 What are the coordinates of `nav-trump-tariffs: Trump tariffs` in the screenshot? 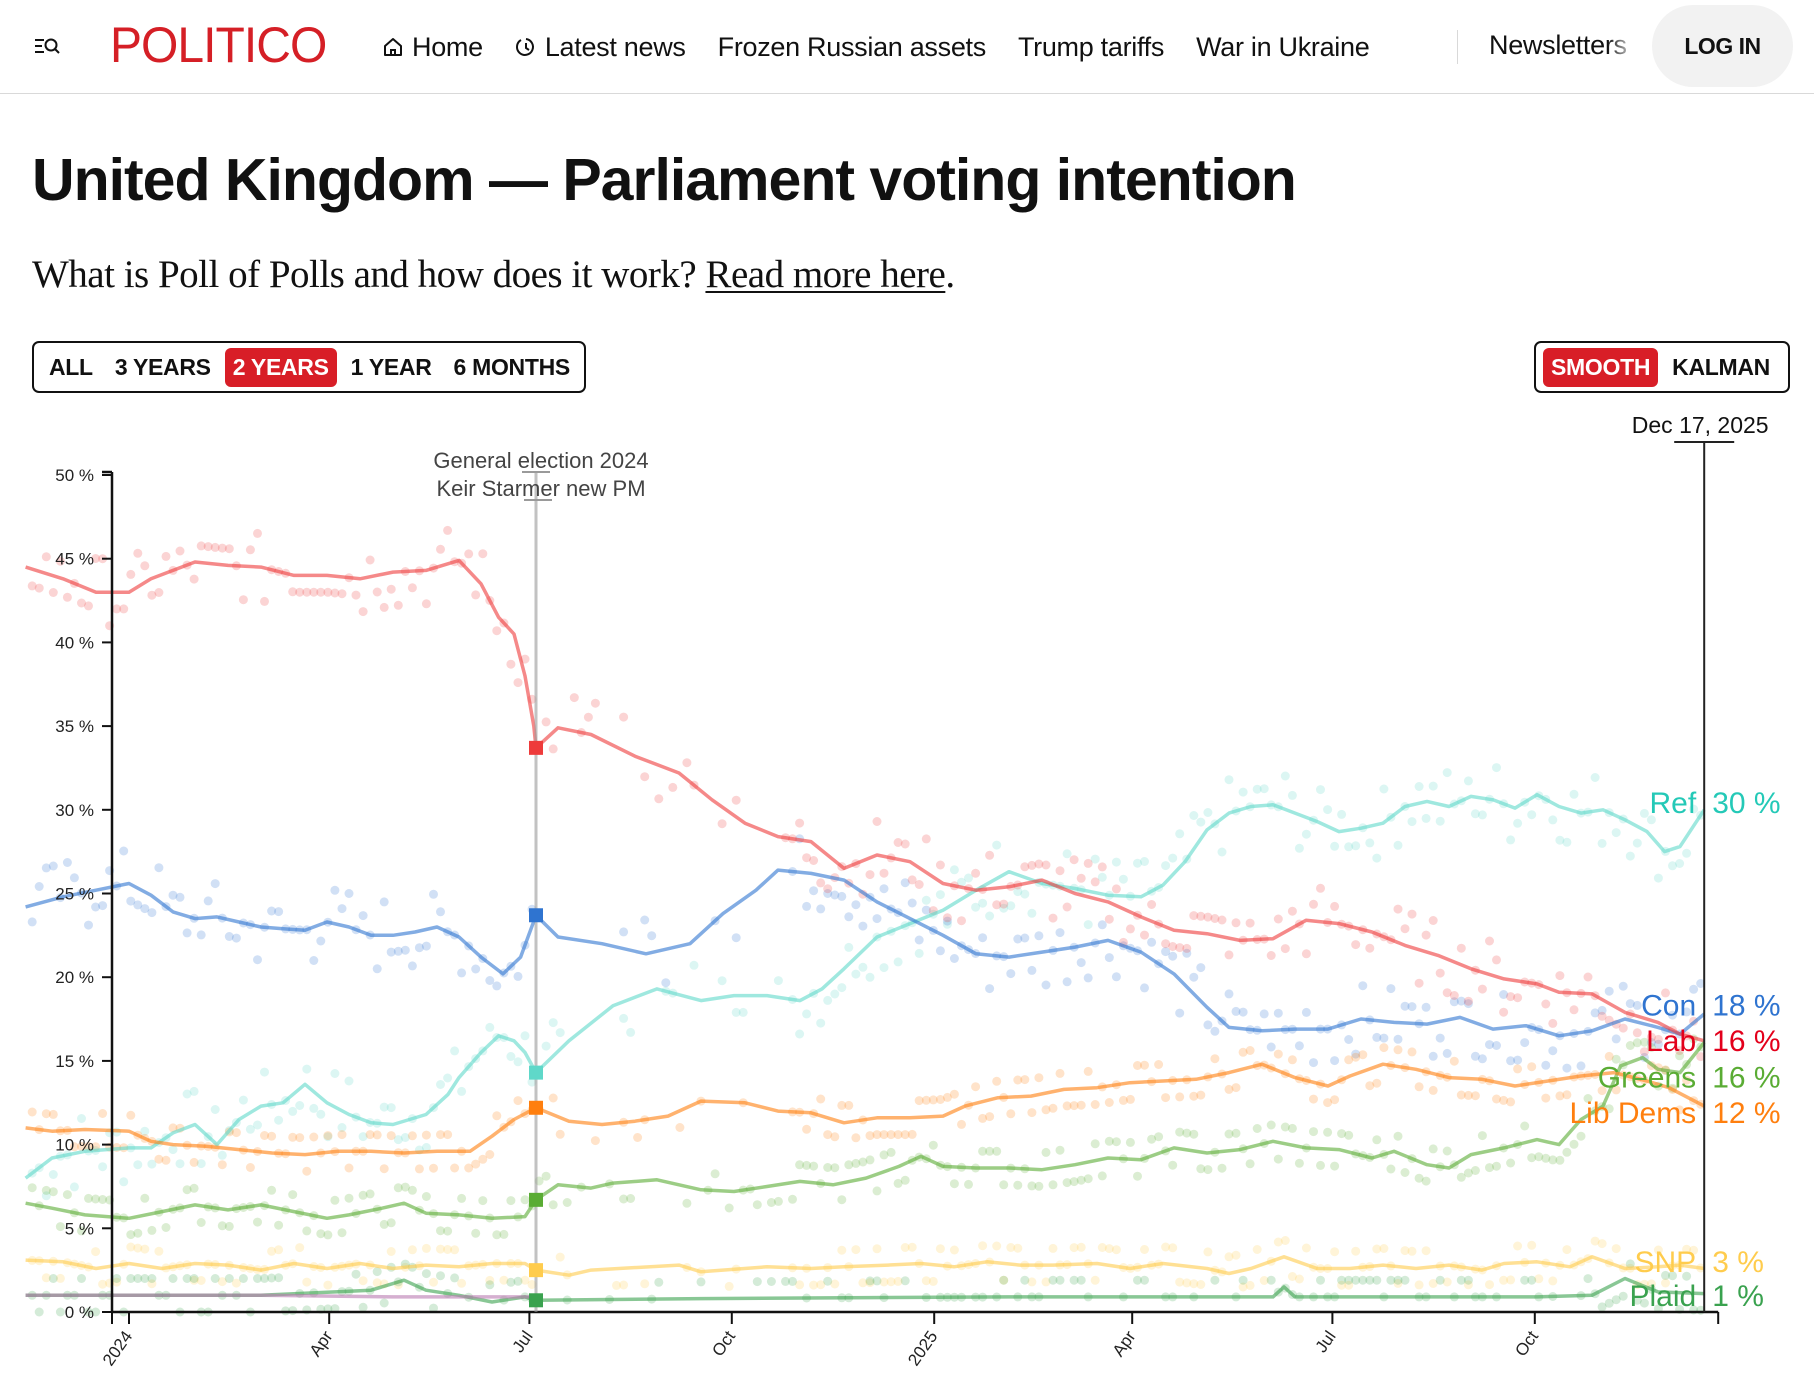 It's located at (1091, 46).